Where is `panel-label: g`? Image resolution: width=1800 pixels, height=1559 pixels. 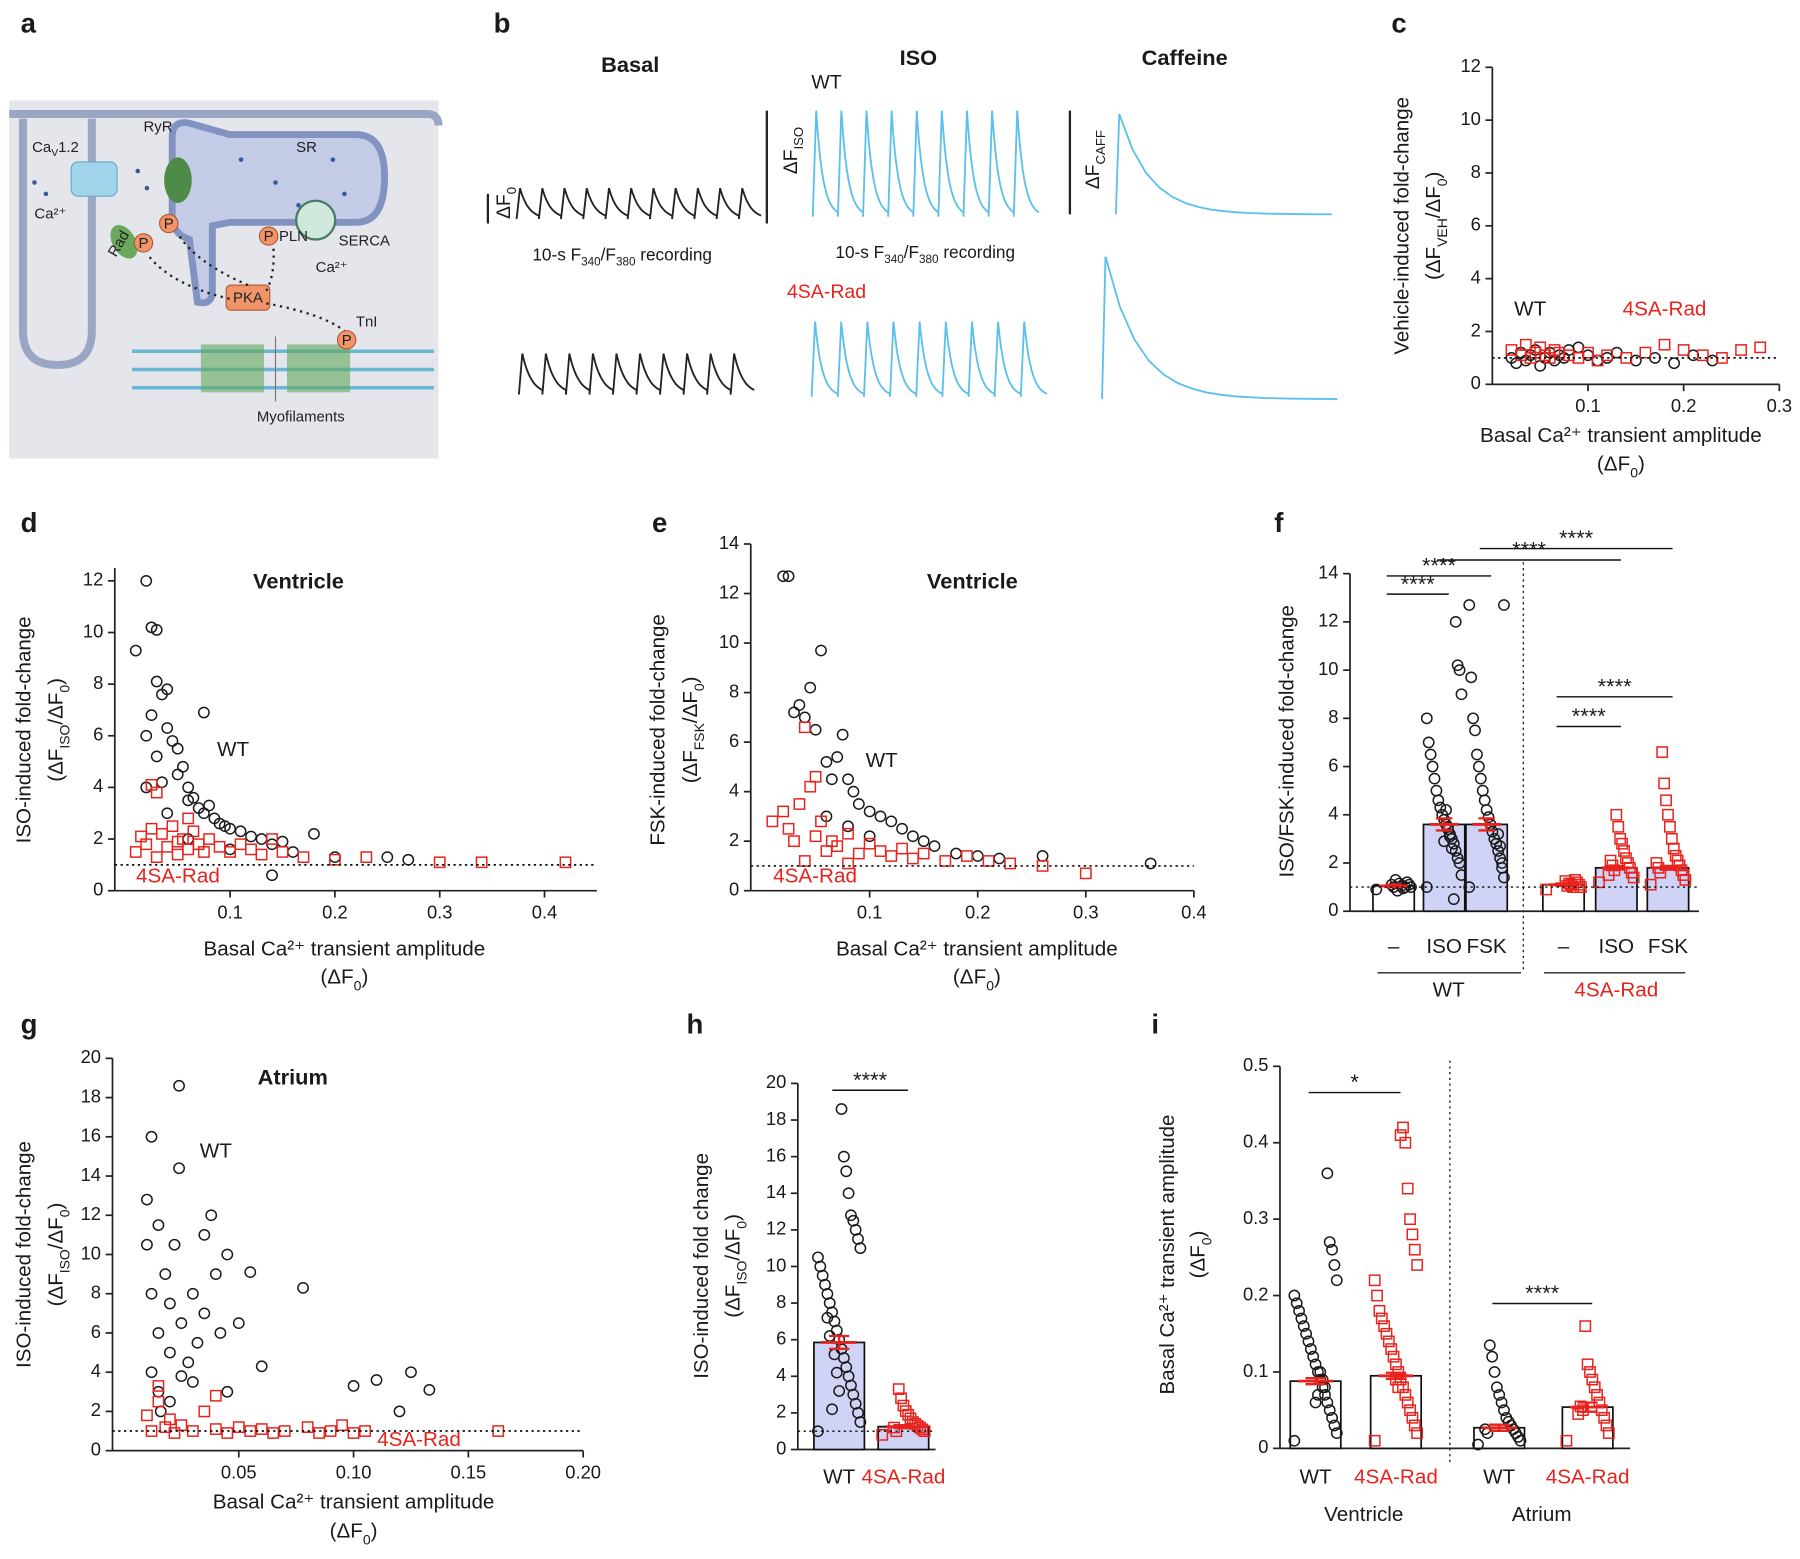
panel-label: g is located at coordinates (29, 1024).